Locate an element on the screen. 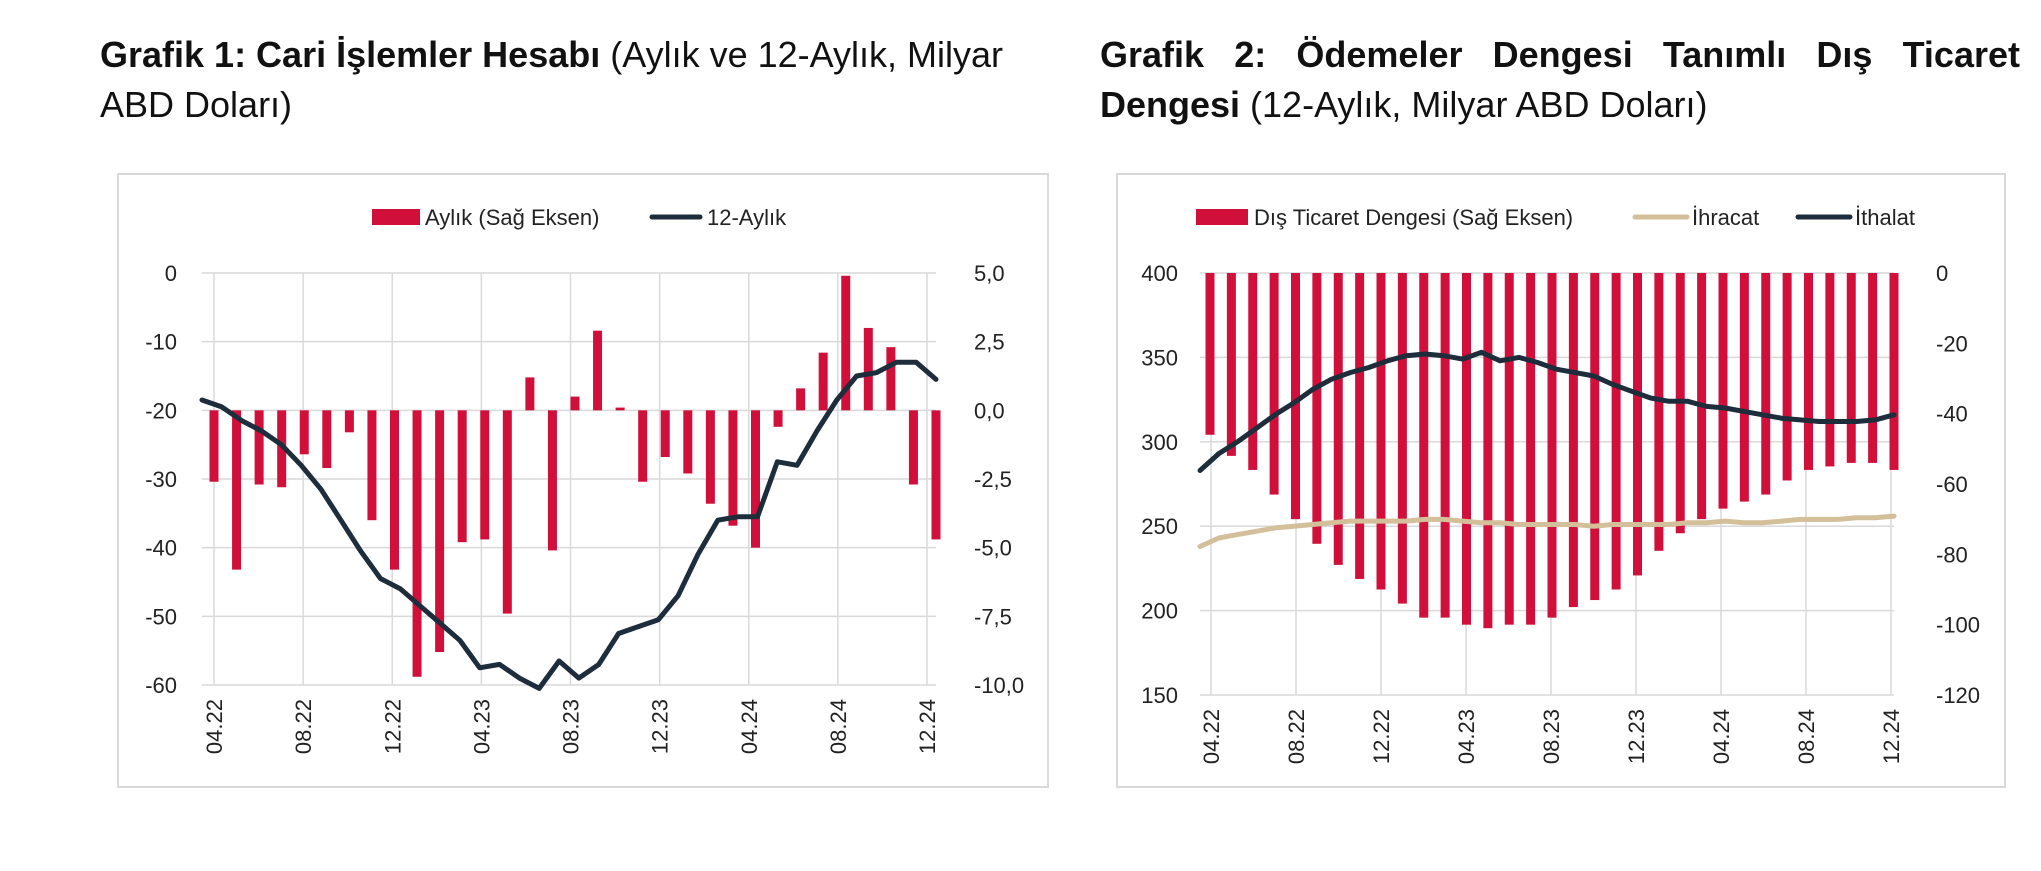 Image resolution: width=2041 pixels, height=871 pixels. chart1-caption-rest: (Aylık ve 12-Aylık, Milyar ABD Doları) is located at coordinates (552, 79).